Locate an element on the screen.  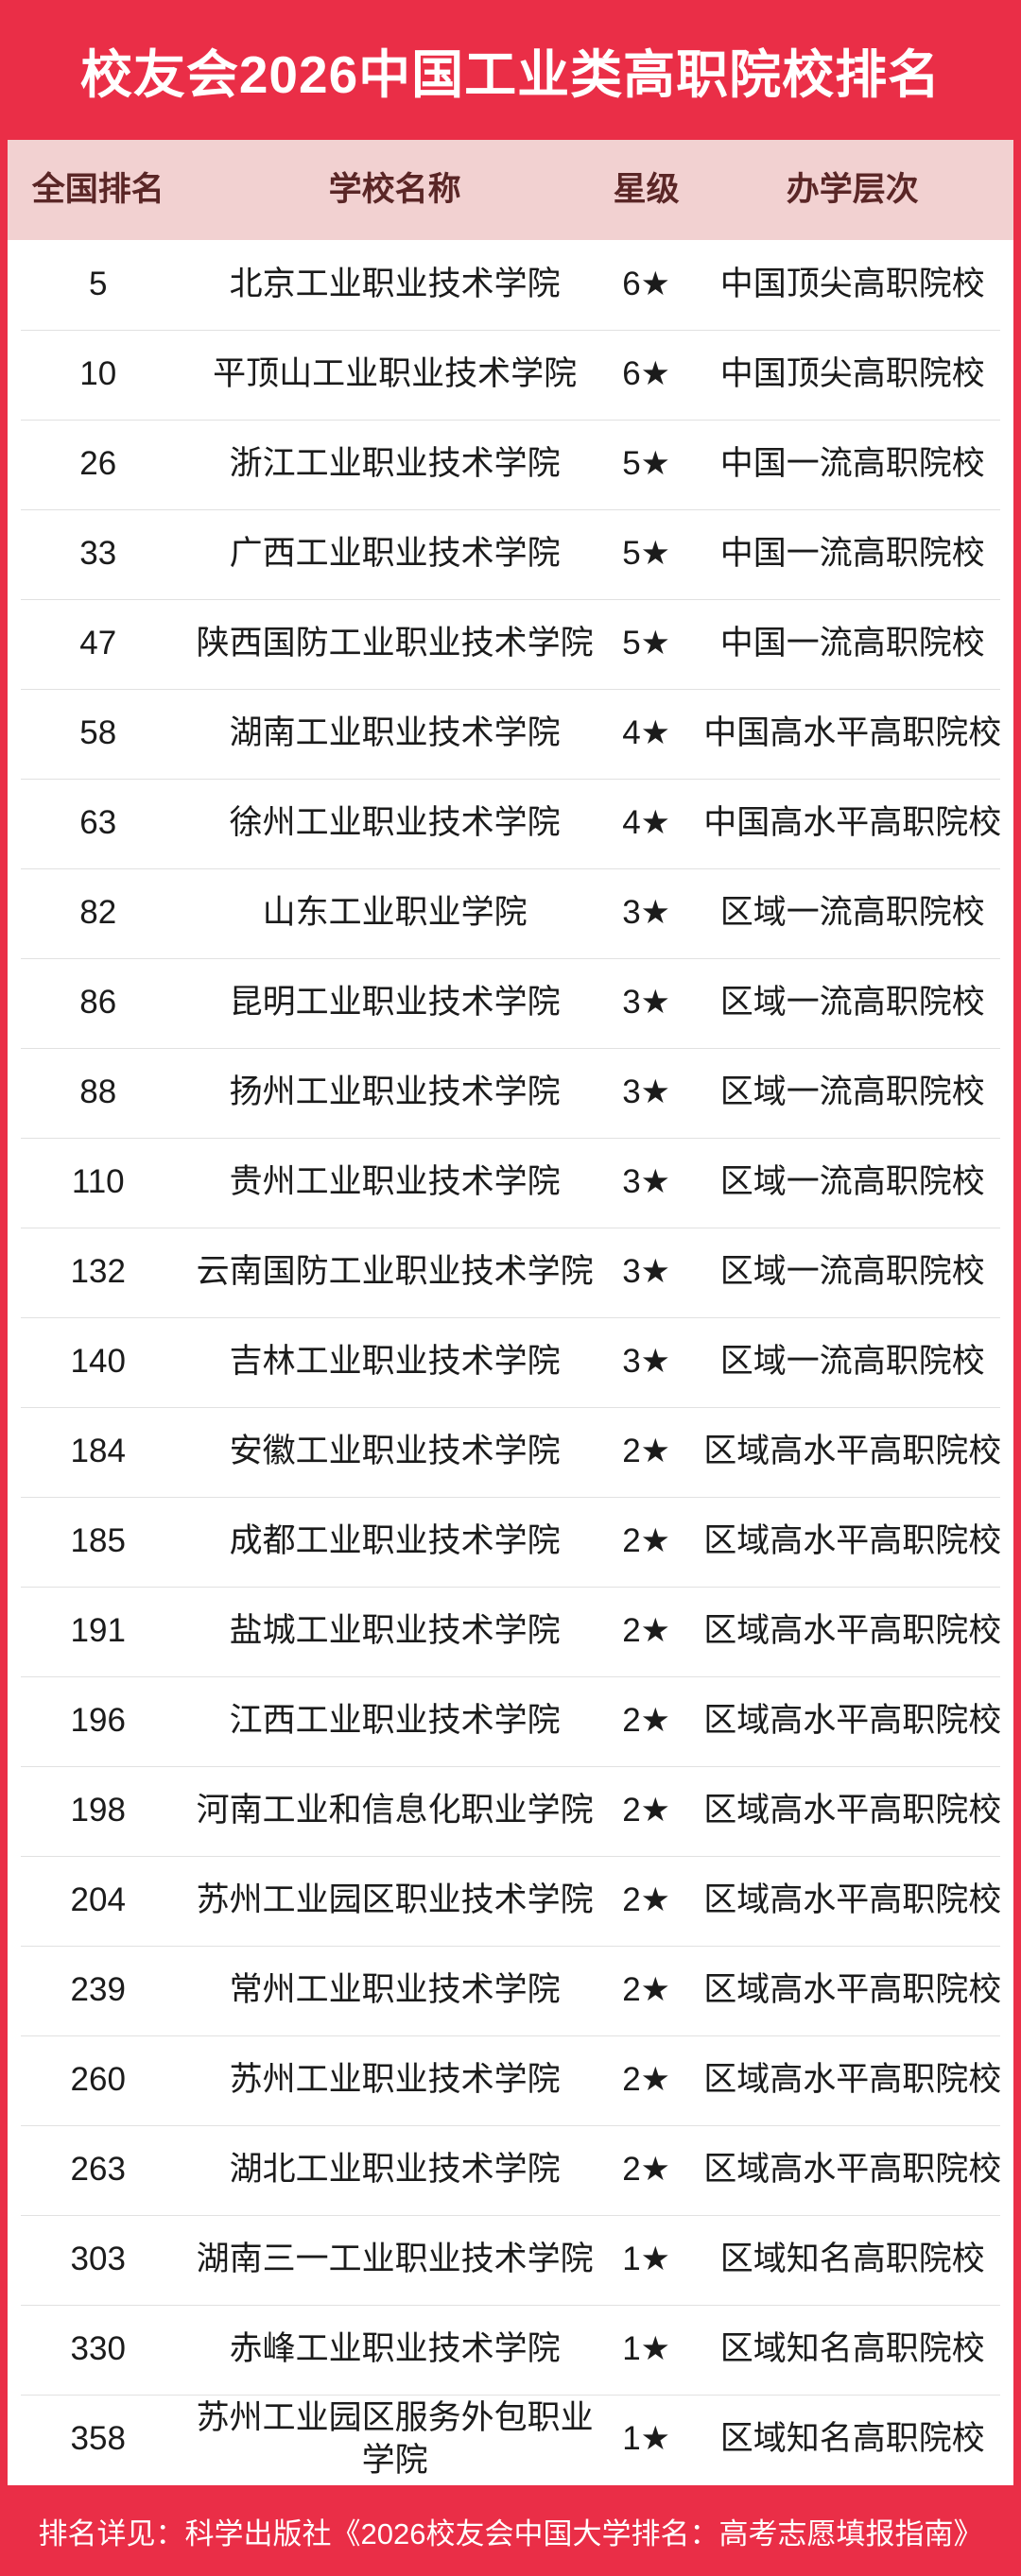
table-row: 330 赤峰工业职业技术学院 1★ 区域知名高职院校 is located at coordinates (510, 2350).